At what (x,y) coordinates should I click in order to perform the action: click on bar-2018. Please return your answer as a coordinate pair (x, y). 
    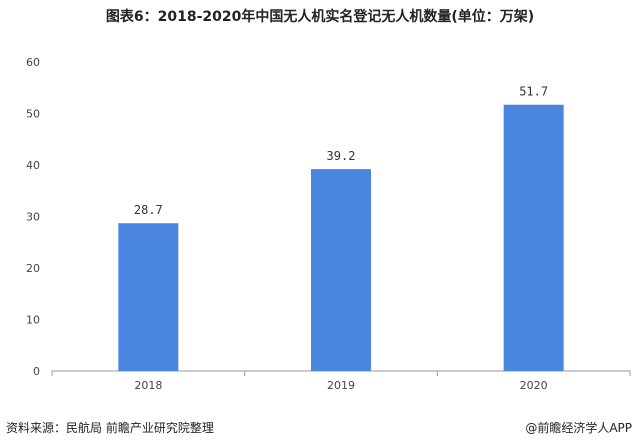
    Looking at the image, I should click on (148, 297).